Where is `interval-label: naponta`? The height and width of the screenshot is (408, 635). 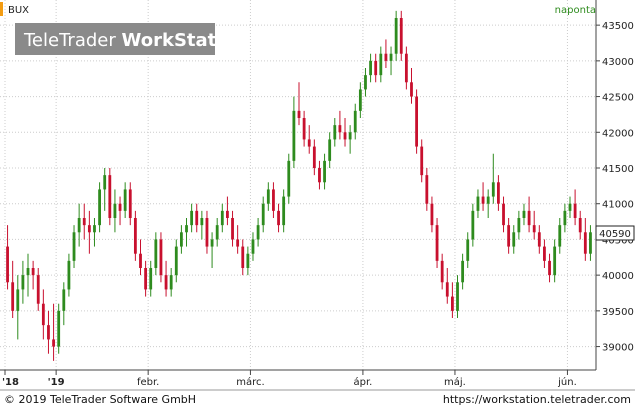 interval-label: naponta is located at coordinates (575, 10).